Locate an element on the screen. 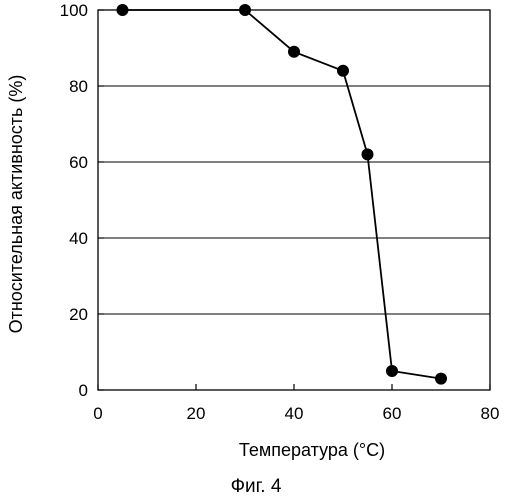  x-tick-label: 80 is located at coordinates (490, 413).